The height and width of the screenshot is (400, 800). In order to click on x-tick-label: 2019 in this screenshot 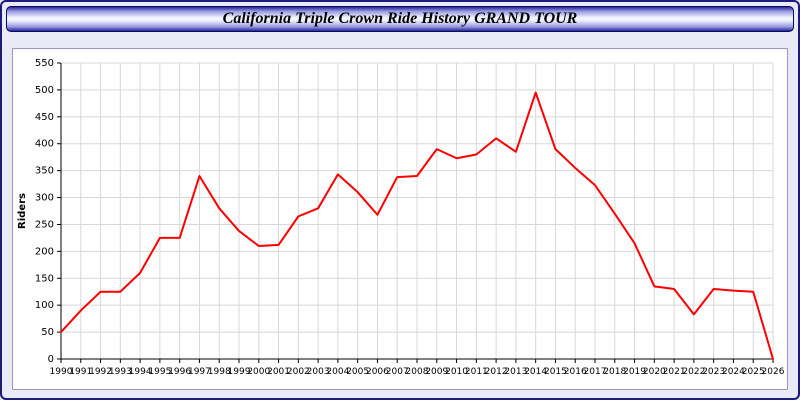, I will do `click(634, 372)`.